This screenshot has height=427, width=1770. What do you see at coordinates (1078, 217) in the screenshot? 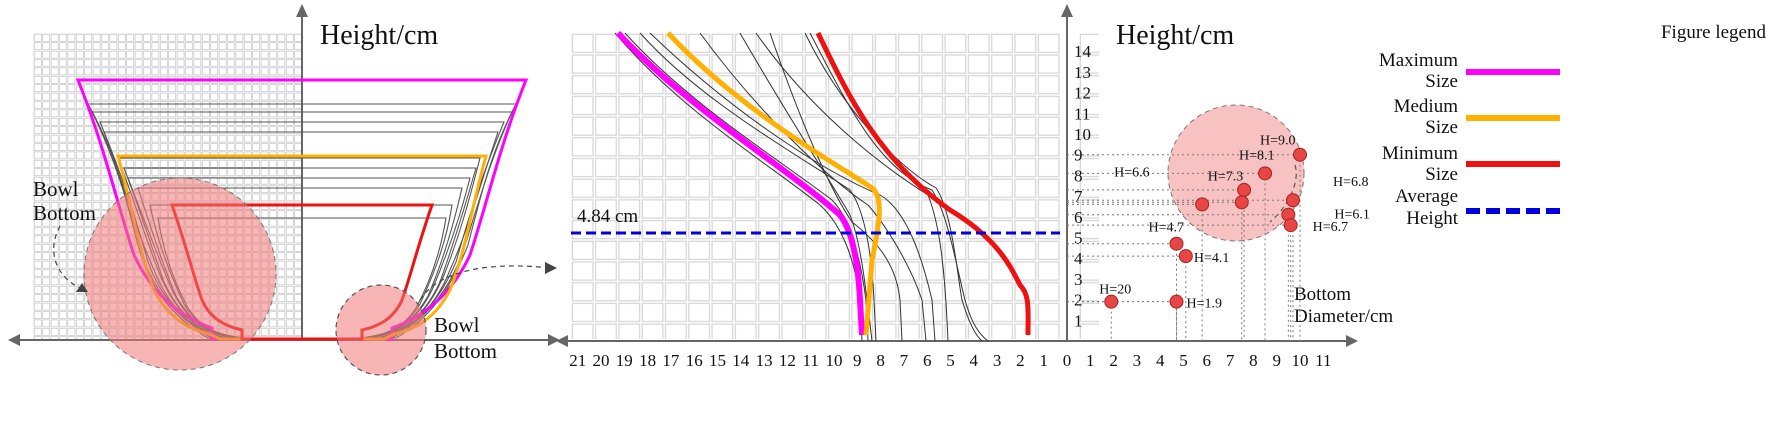
I see `y-tick-label: 6` at bounding box center [1078, 217].